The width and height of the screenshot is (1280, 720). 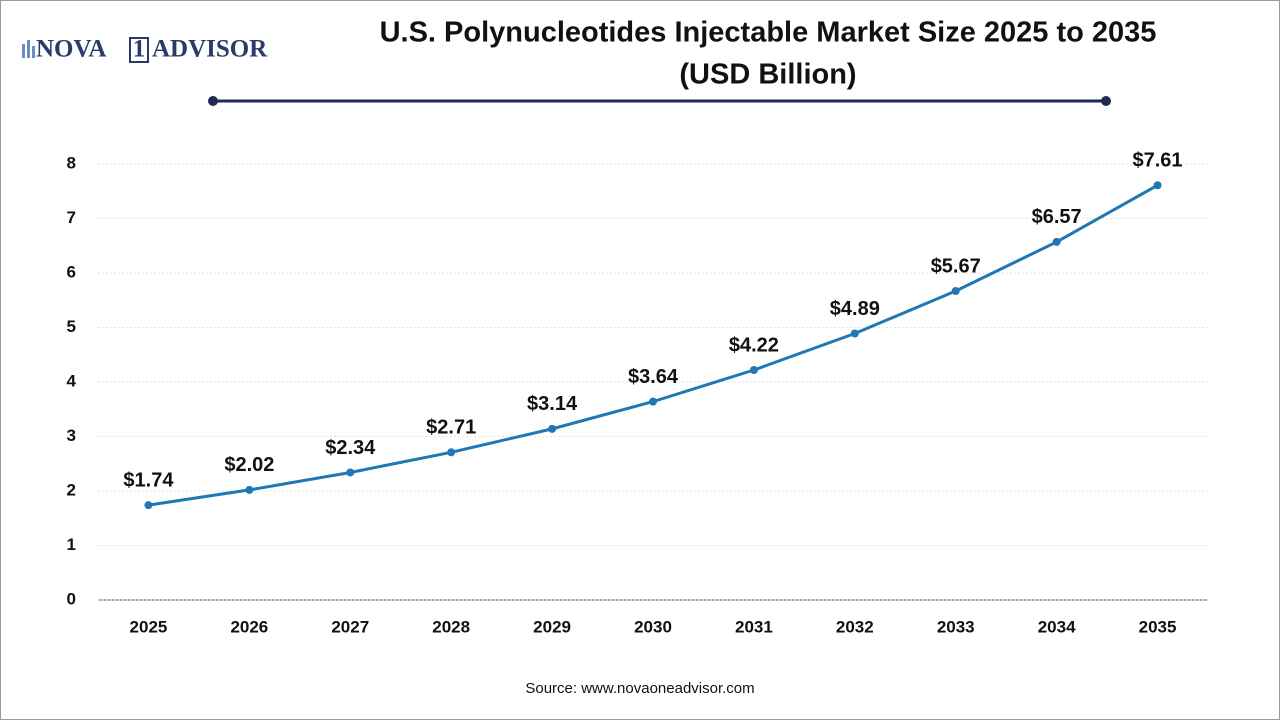 I want to click on logo-text: 1, so click(x=139, y=49).